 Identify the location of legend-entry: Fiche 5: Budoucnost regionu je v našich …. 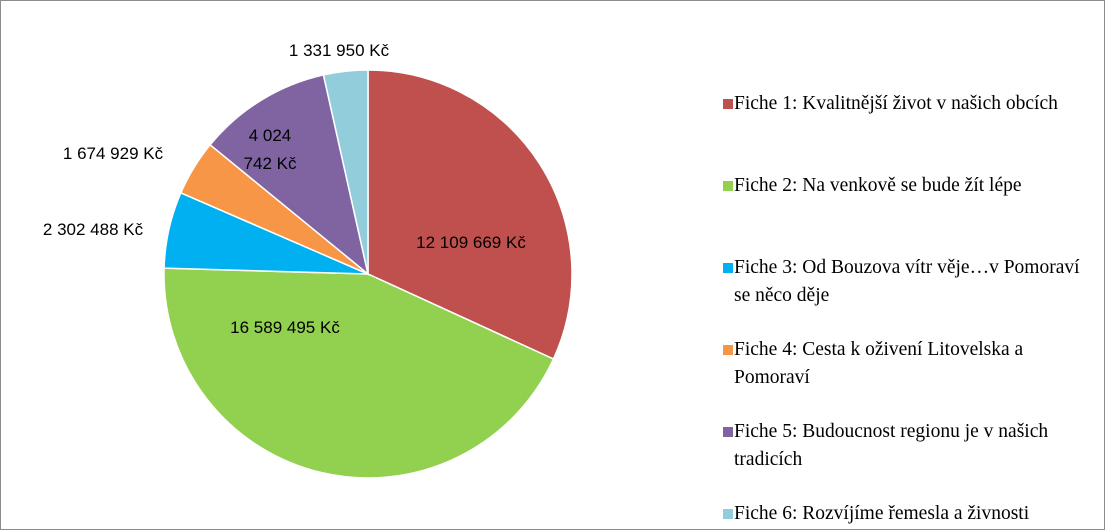
(908, 446).